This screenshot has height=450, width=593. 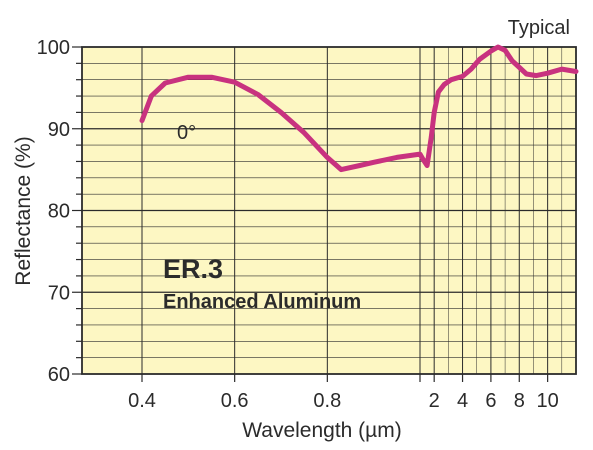 I want to click on coating-title: ER.3, so click(x=193, y=269).